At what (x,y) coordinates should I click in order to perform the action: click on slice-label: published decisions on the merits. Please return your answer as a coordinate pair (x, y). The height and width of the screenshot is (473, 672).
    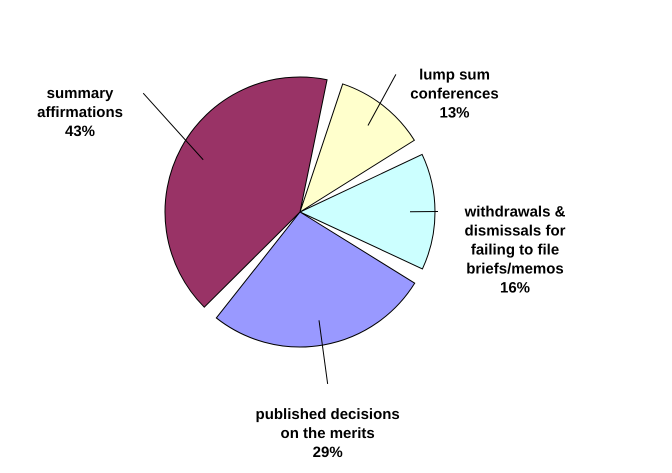
    Looking at the image, I should click on (328, 424).